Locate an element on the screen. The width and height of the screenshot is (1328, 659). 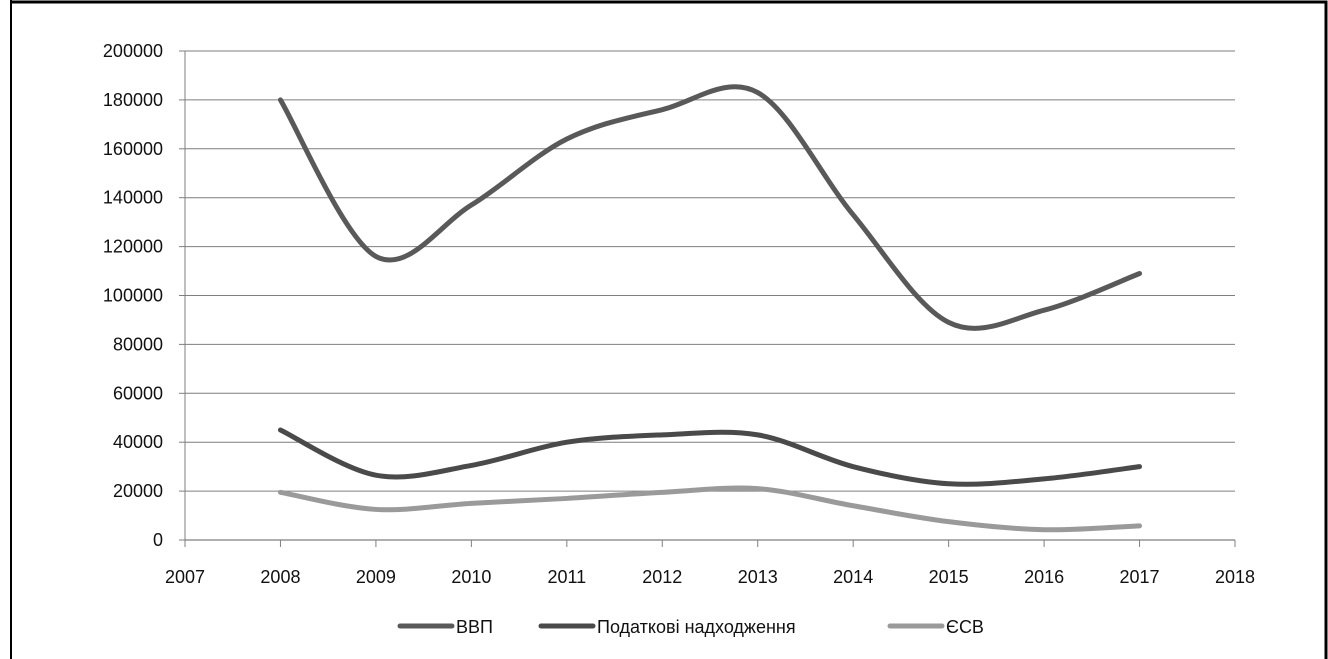
y-tick-label: 60000 is located at coordinates (138, 393).